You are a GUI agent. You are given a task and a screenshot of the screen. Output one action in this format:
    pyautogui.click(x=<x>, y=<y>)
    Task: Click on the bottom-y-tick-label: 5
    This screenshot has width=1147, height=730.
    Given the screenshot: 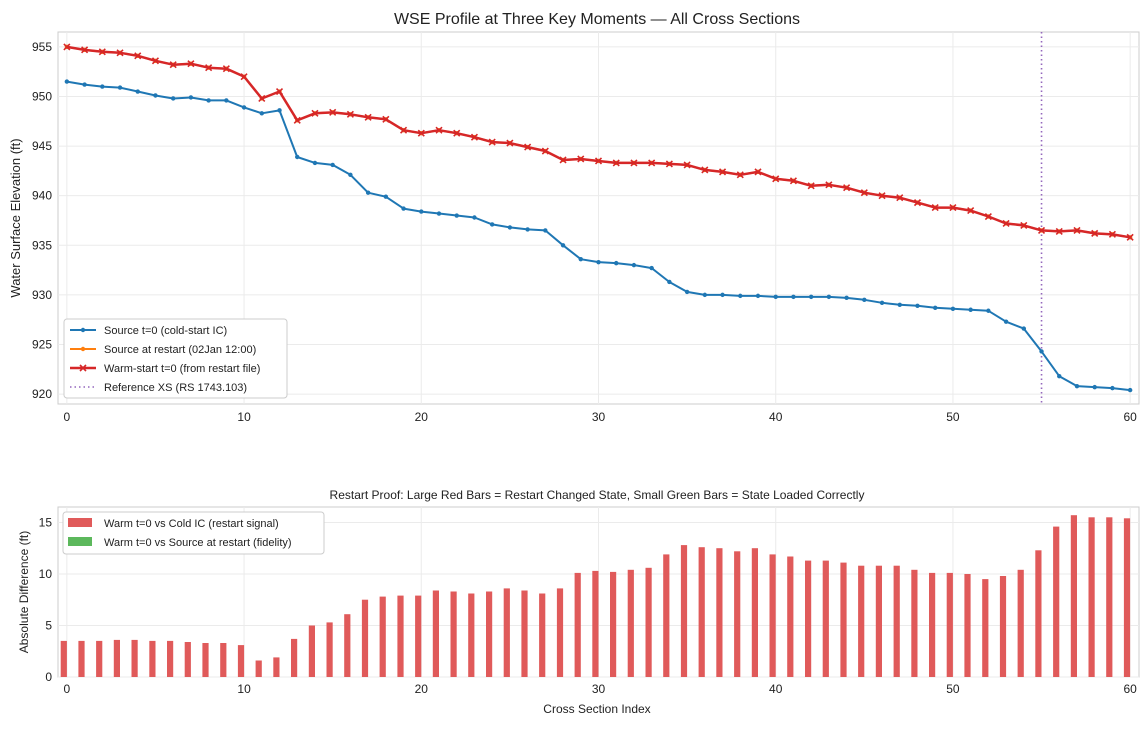 What is the action you would take?
    pyautogui.click(x=48, y=625)
    